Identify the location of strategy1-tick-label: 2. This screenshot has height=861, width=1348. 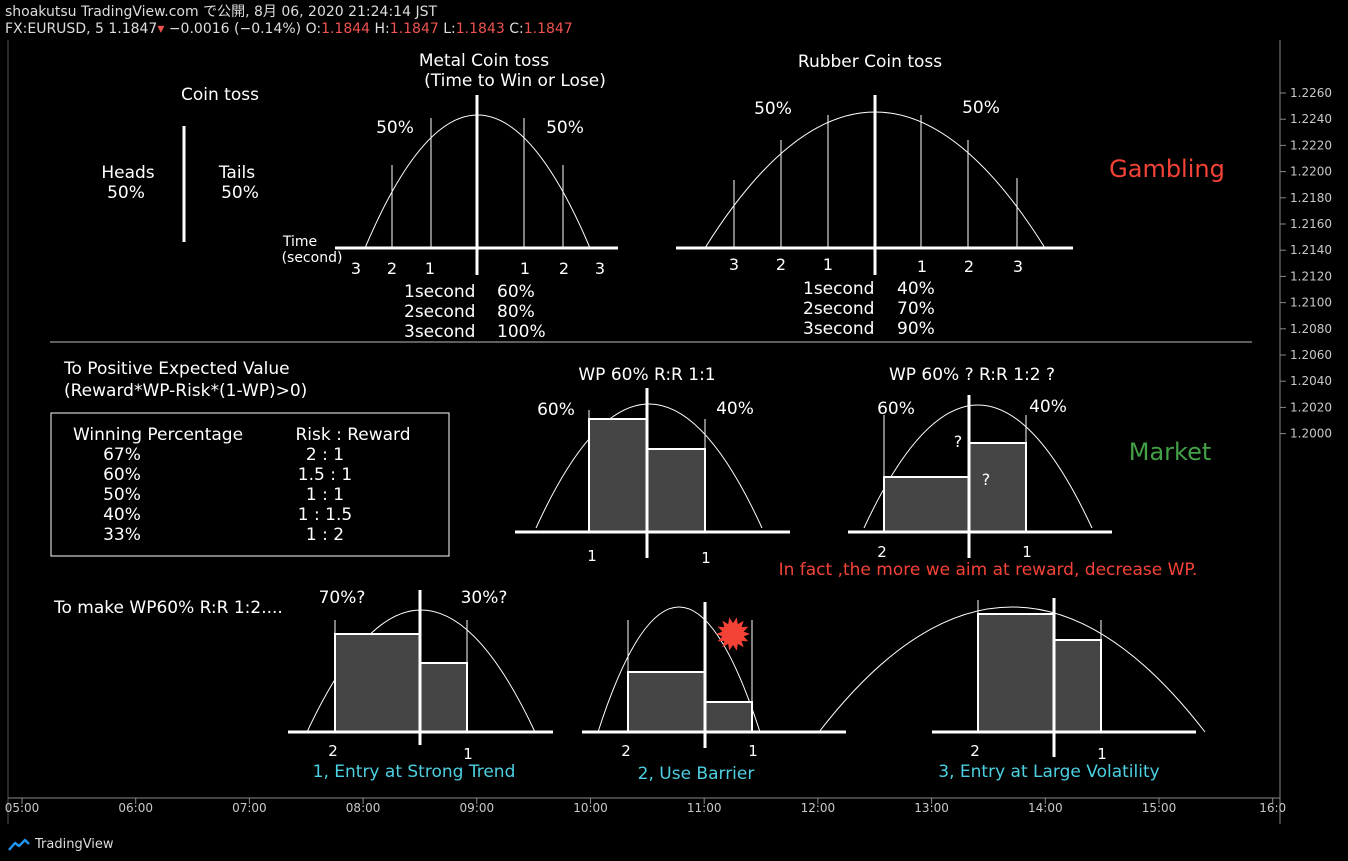
(333, 751).